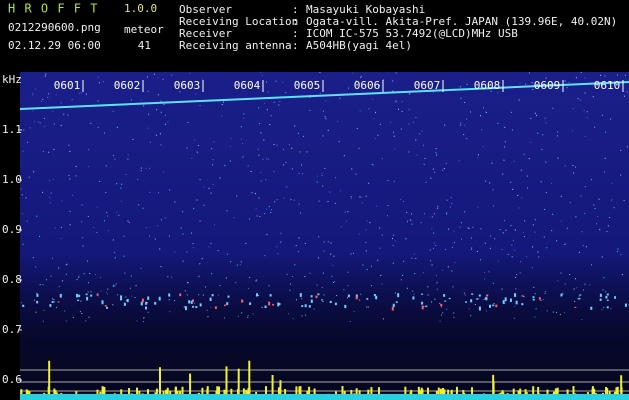 This screenshot has height=400, width=629. What do you see at coordinates (53, 9) in the screenshot?
I see `app-name: H R O F F T` at bounding box center [53, 9].